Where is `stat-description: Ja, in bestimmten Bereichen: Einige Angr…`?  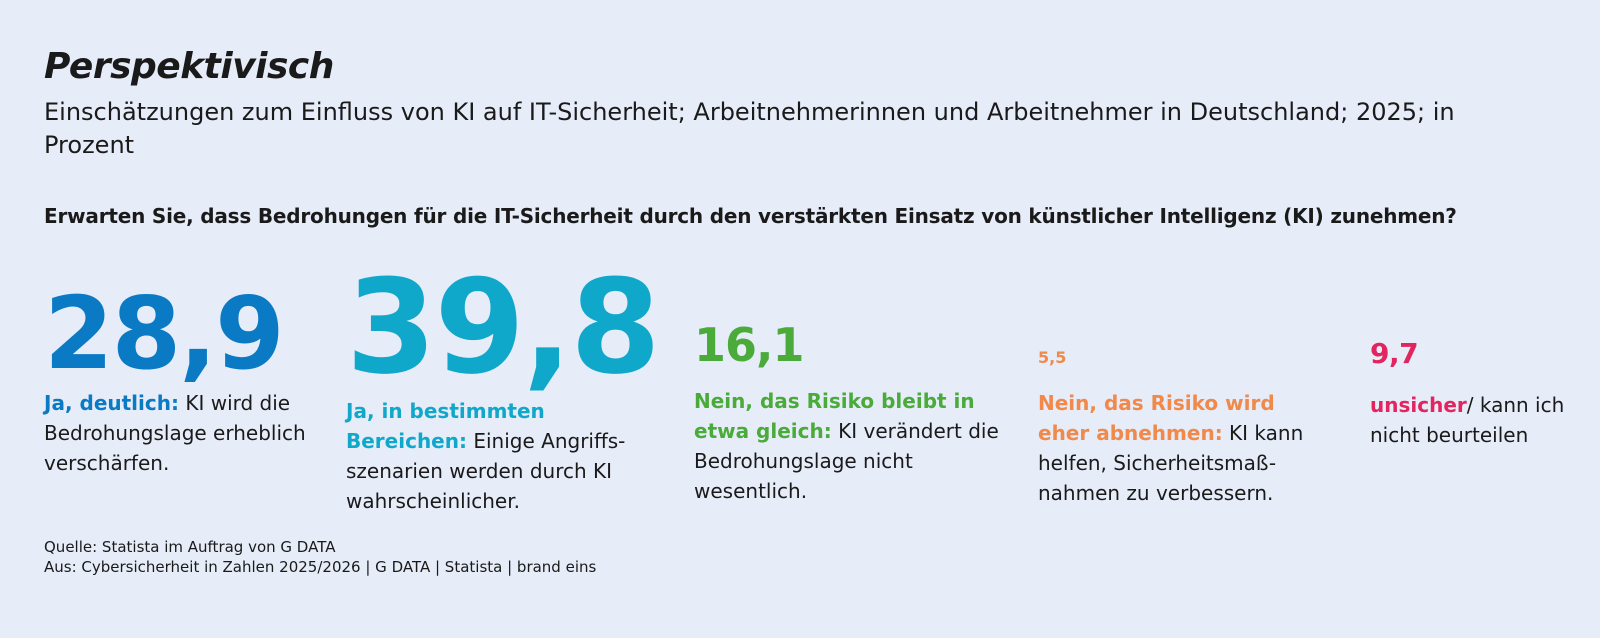
stat-description: Ja, in bestimmten Bereichen: Einige Angr… is located at coordinates (506, 456).